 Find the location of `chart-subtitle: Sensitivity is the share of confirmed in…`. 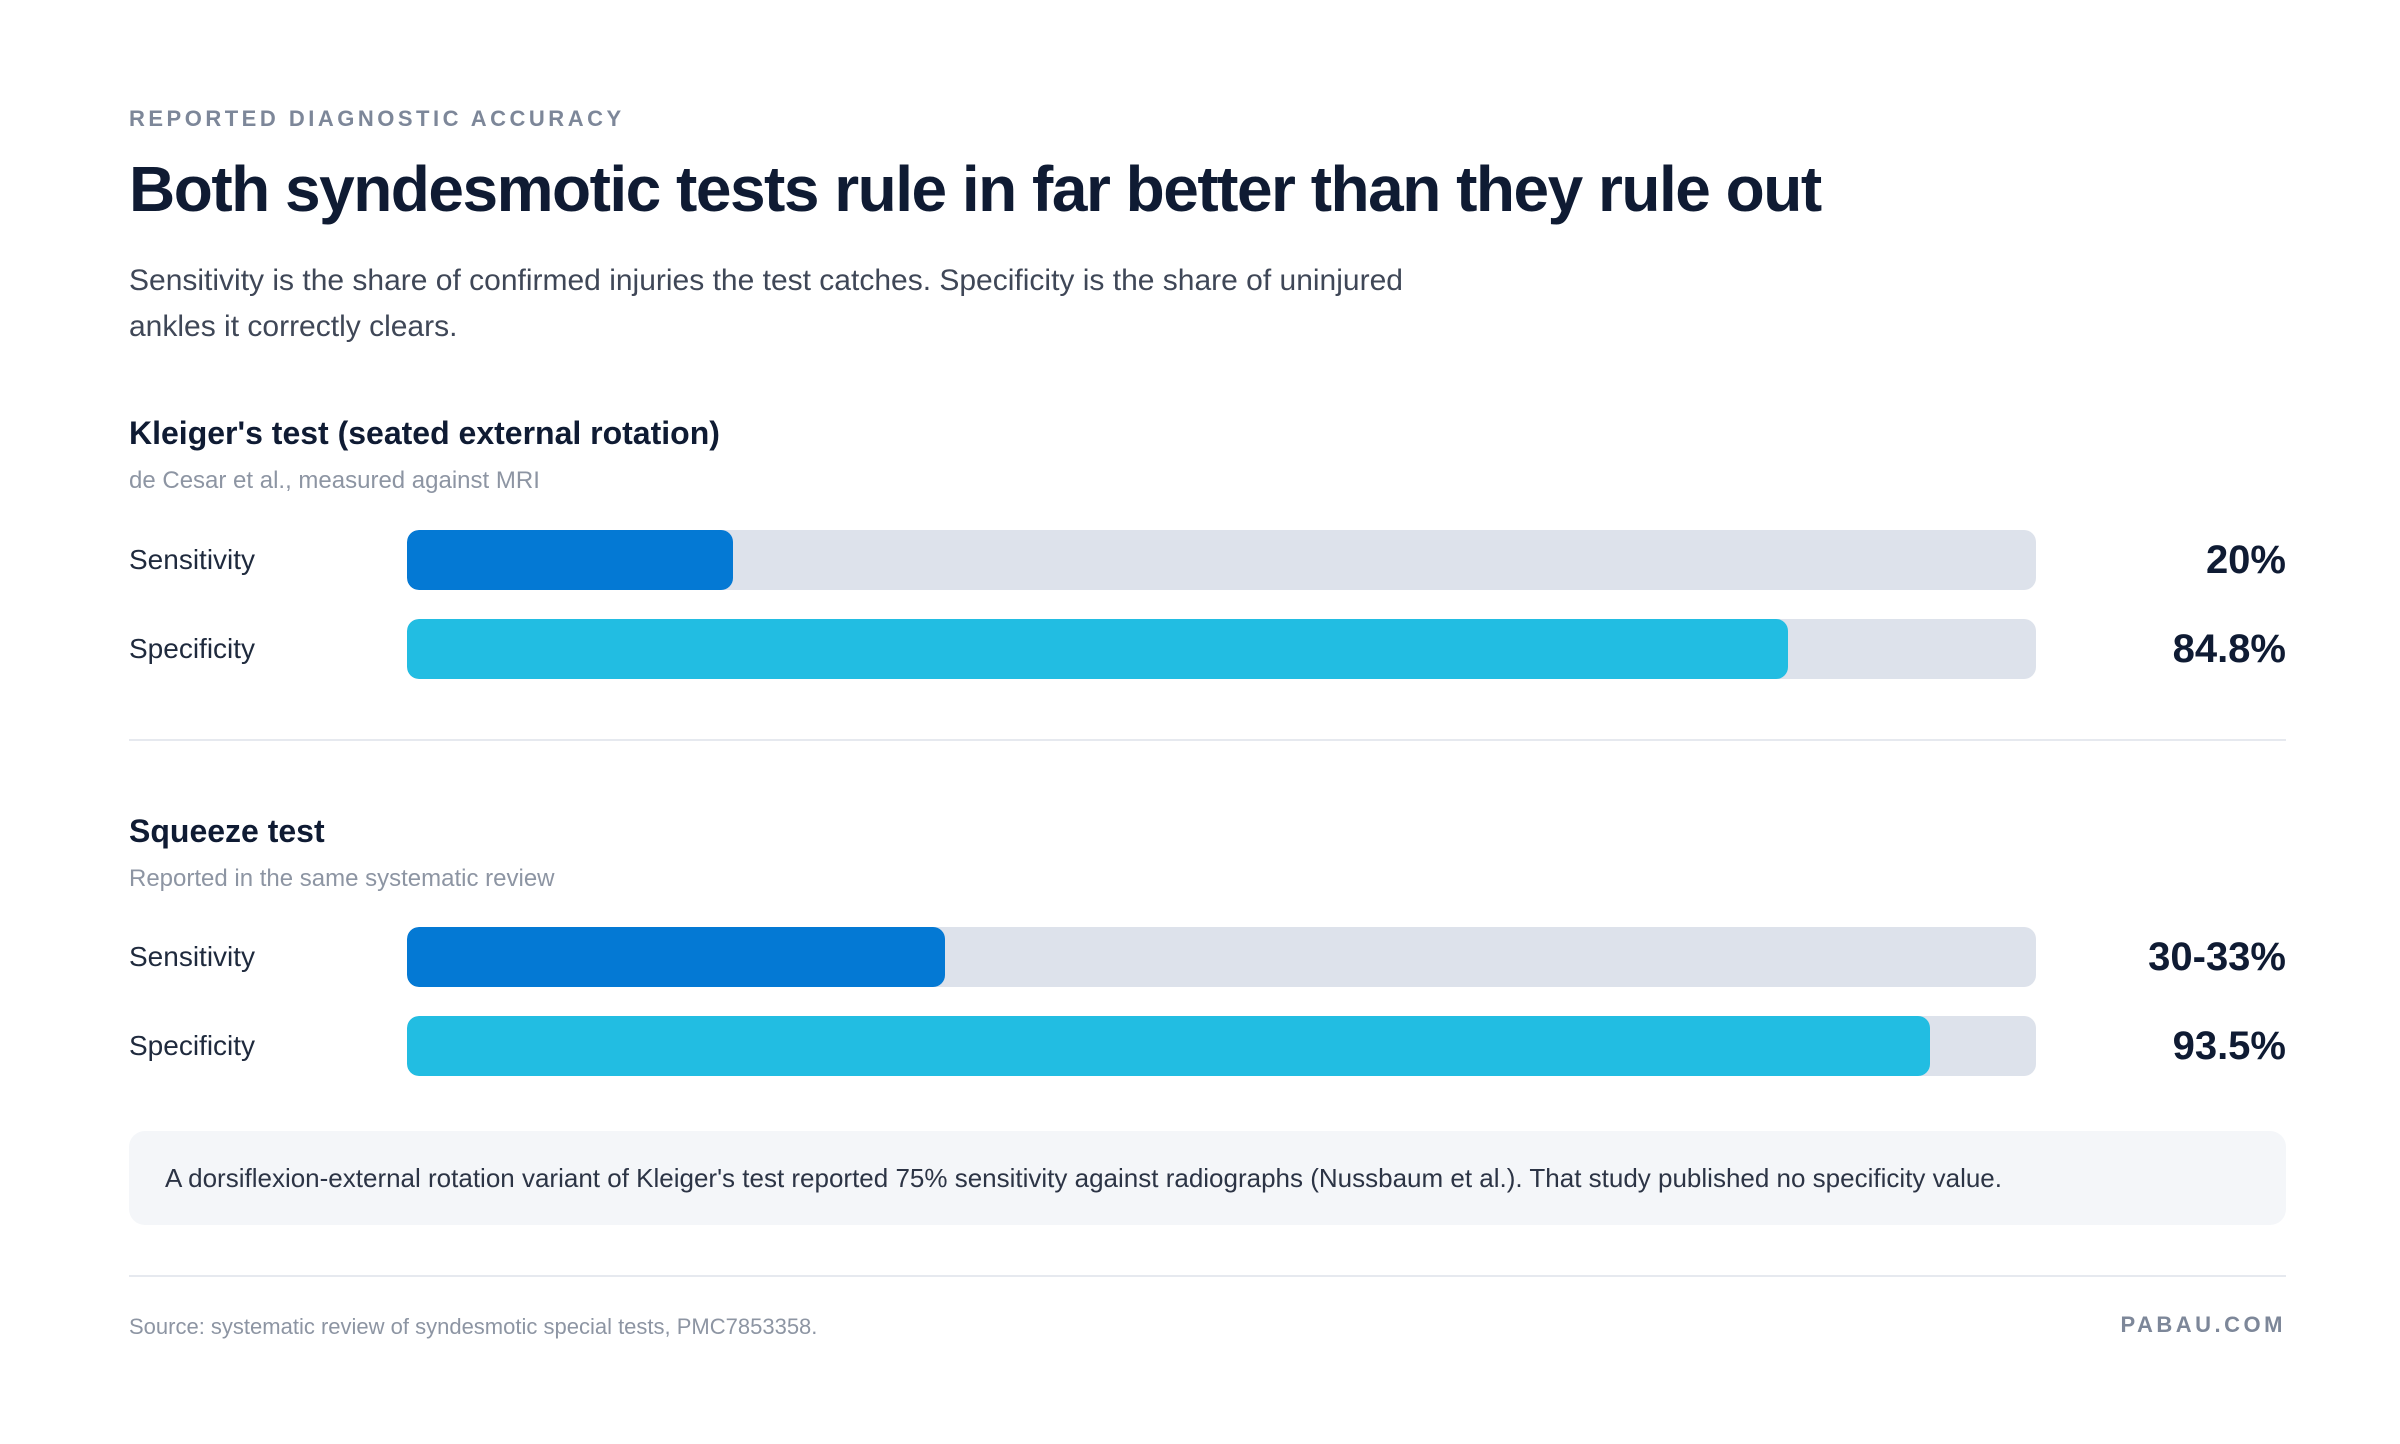

chart-subtitle: Sensitivity is the share of confirmed in… is located at coordinates (766, 303).